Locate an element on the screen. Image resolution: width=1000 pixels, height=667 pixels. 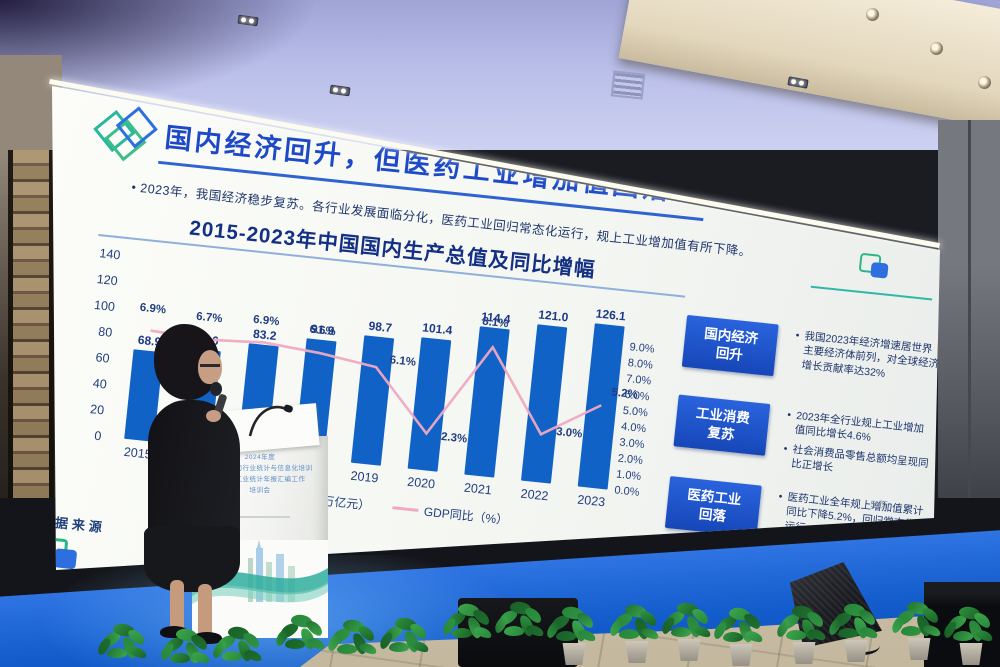
podium-sign-line: 培训会 is located at coordinates (260, 491).